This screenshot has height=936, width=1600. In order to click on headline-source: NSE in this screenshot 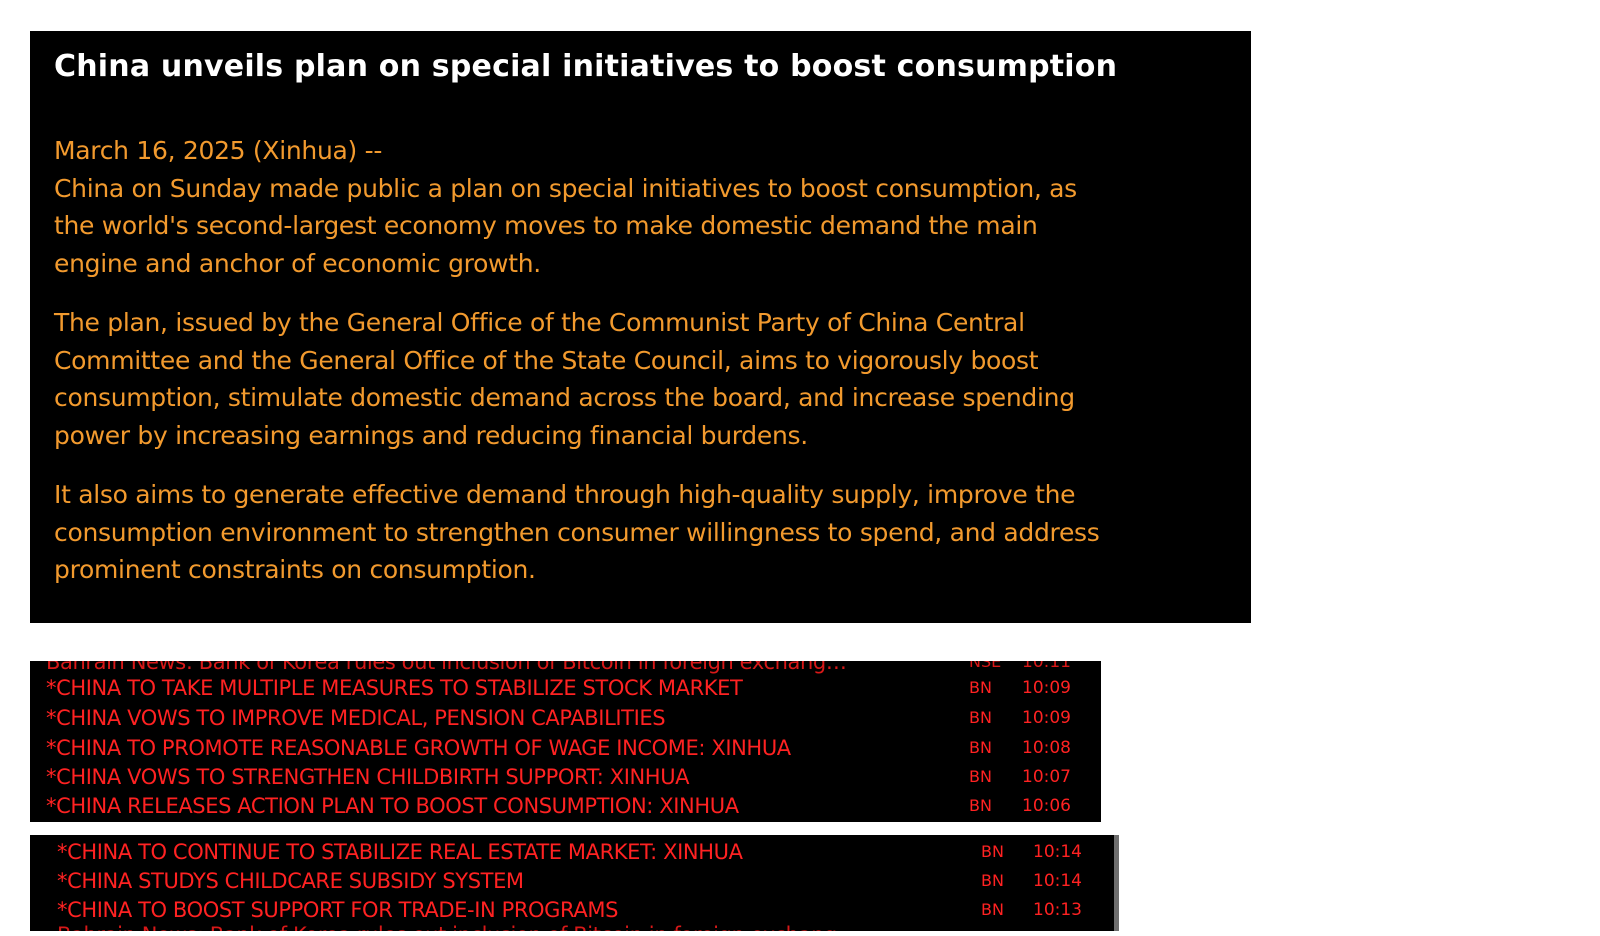, I will do `click(985, 666)`.